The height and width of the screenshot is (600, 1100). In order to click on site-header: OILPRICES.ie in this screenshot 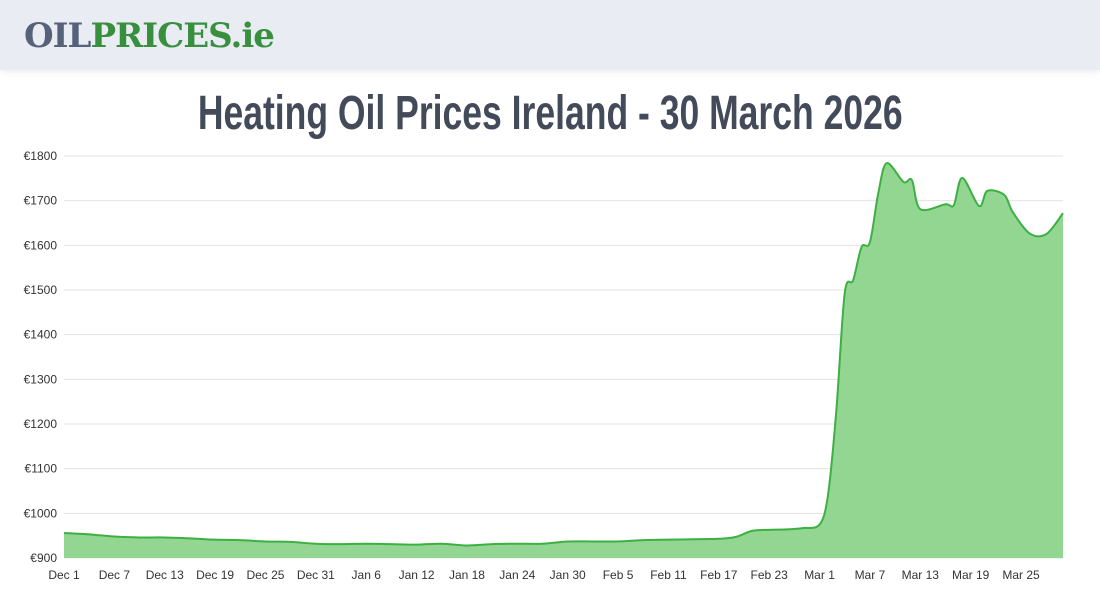, I will do `click(550, 35)`.